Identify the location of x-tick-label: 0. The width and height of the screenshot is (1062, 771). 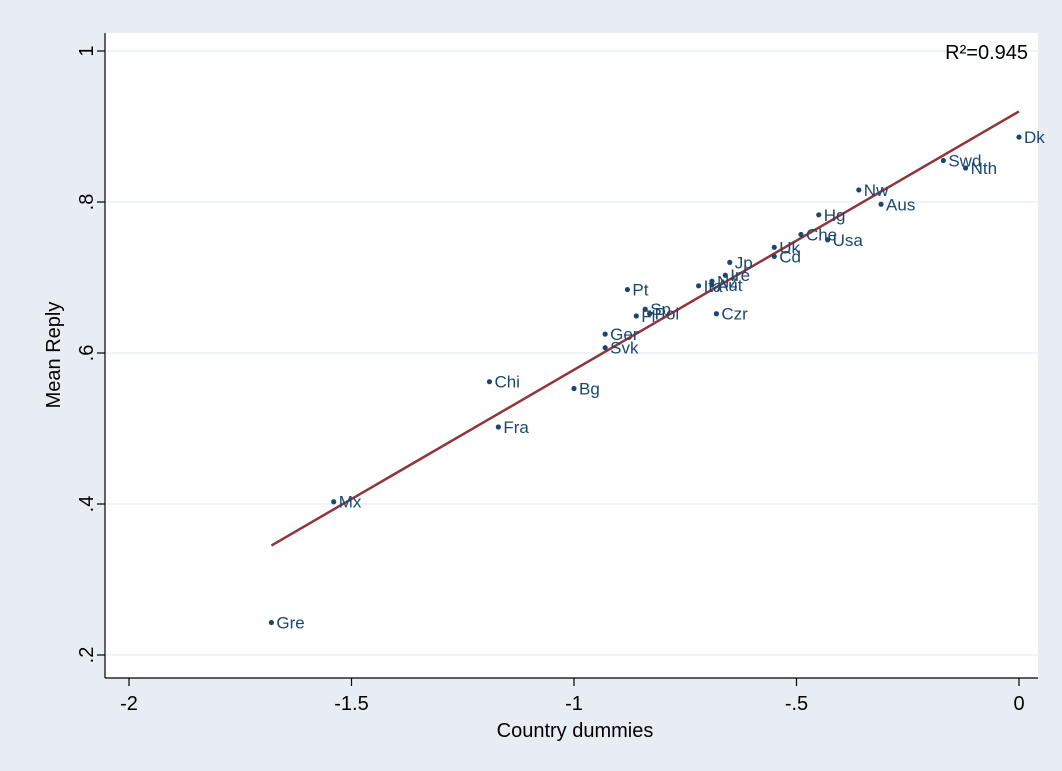
(1018, 704).